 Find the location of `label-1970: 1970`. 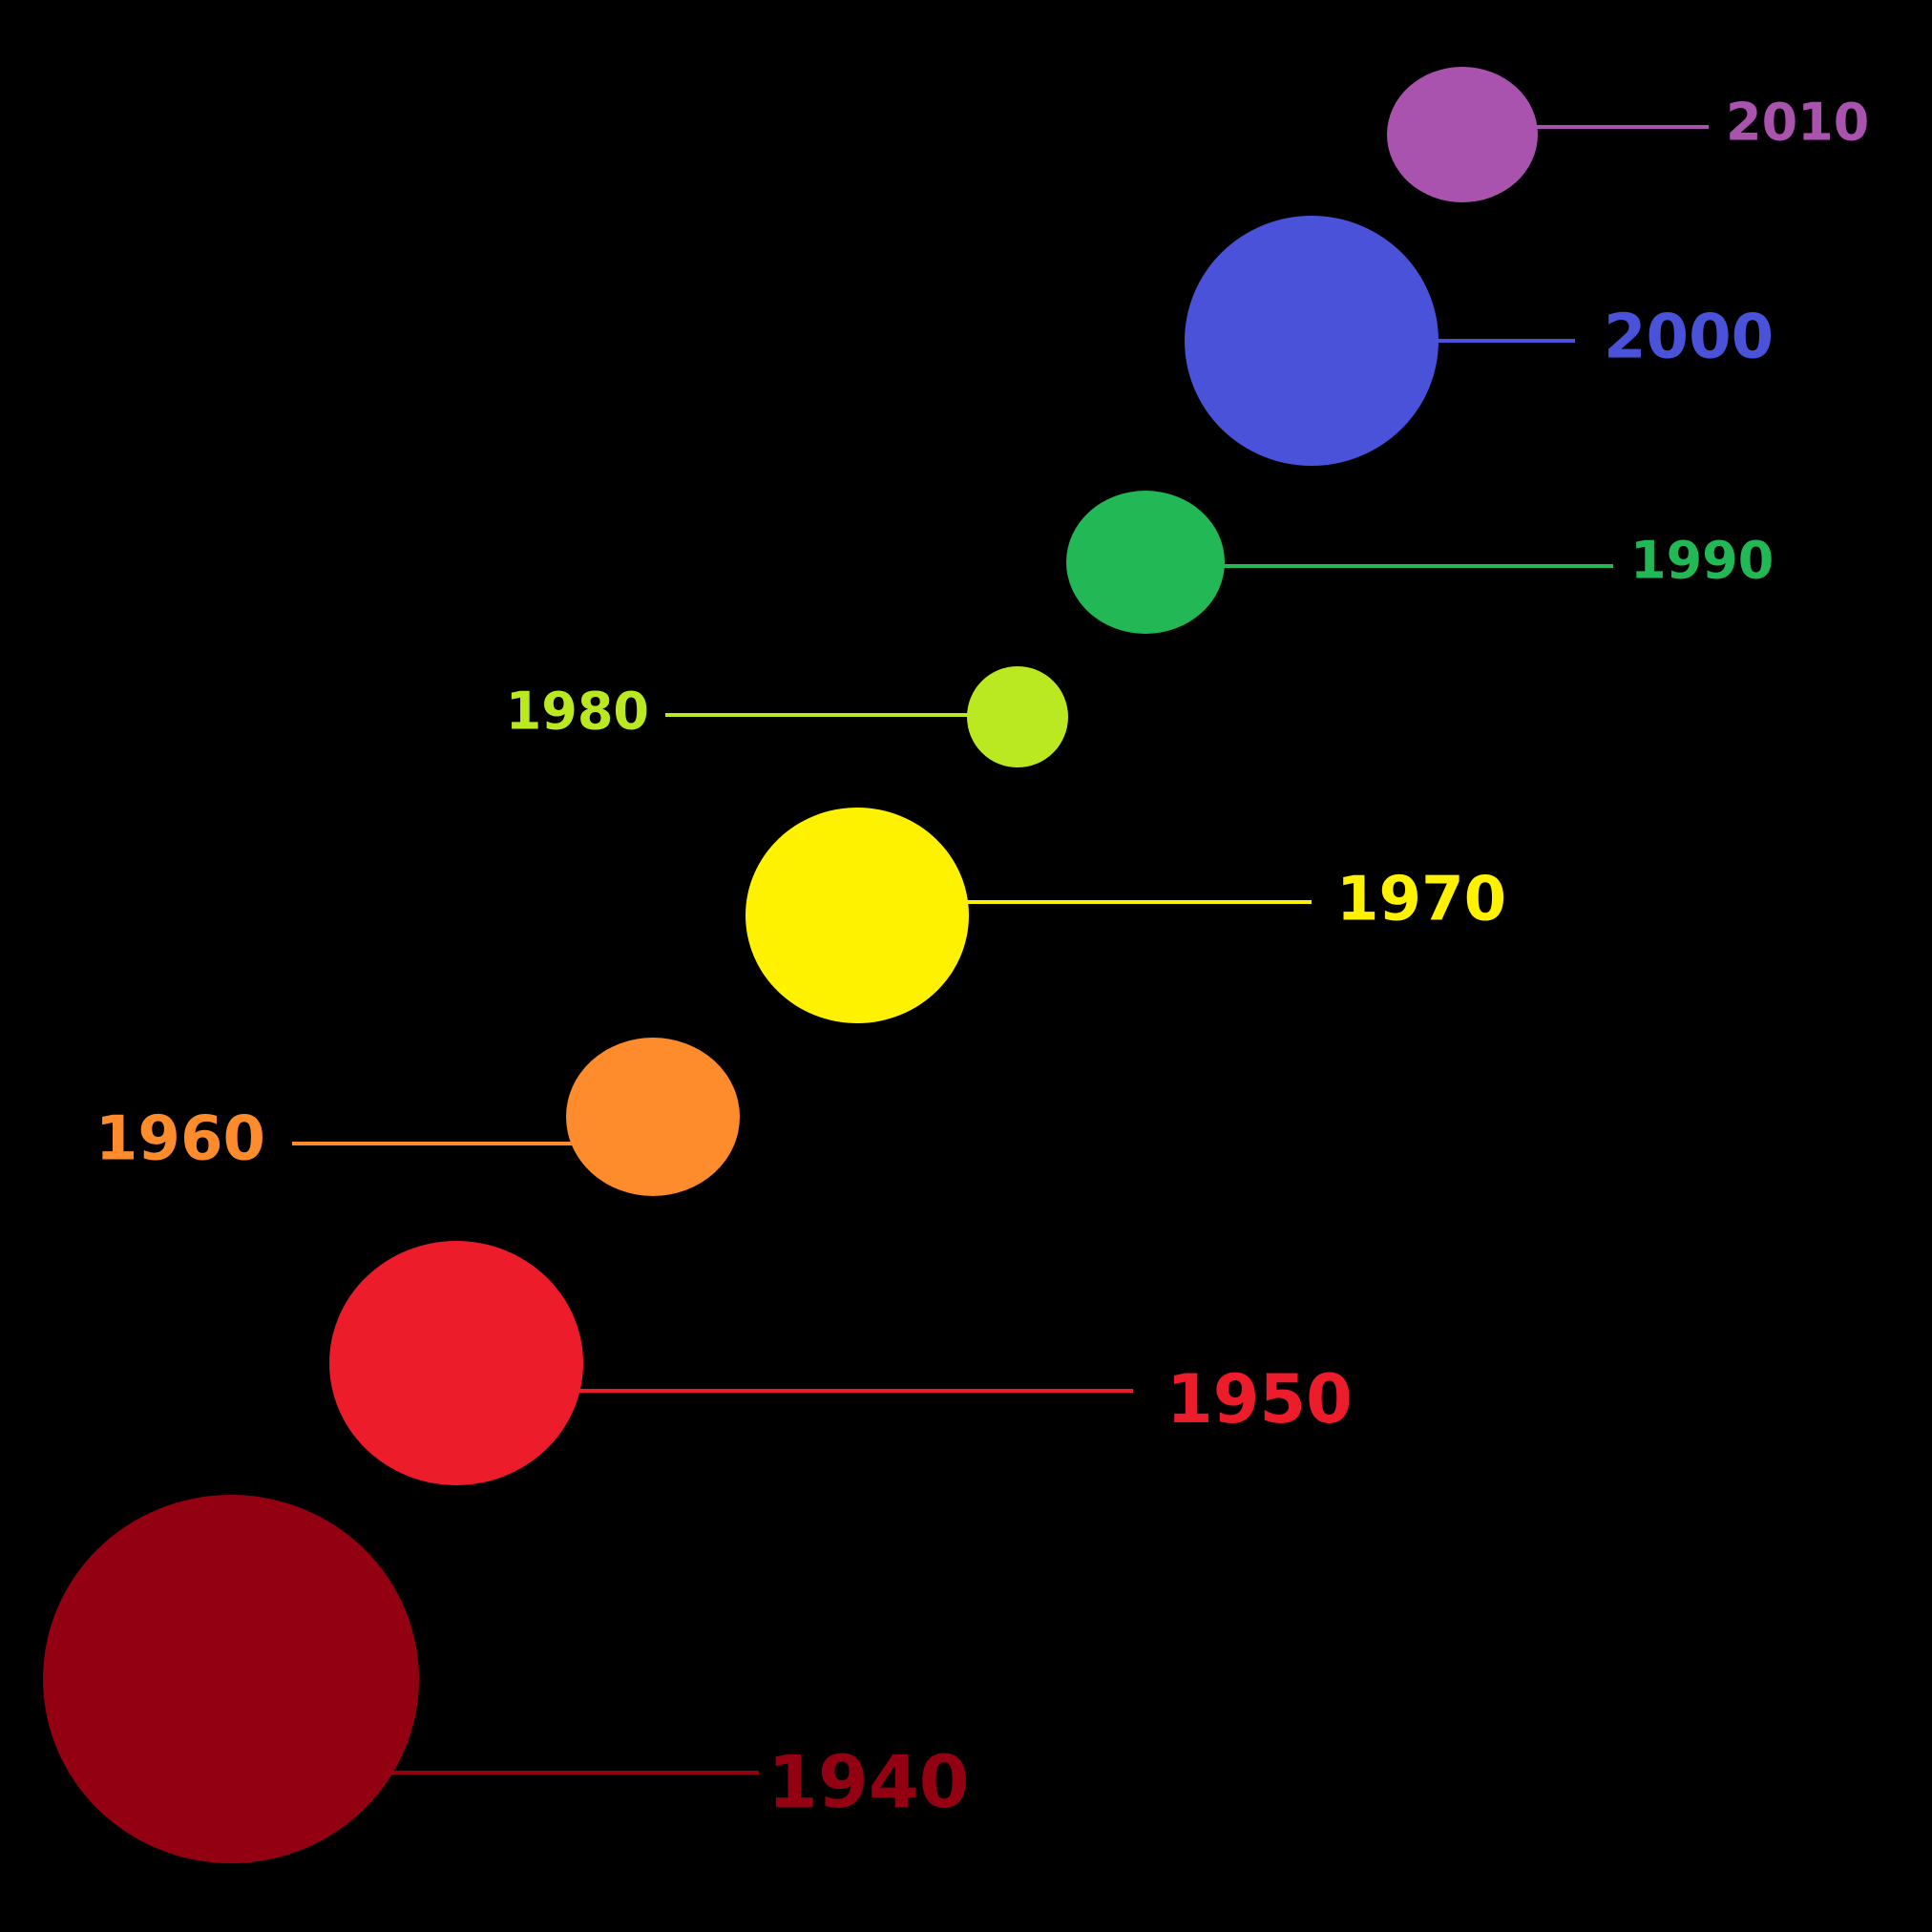

label-1970: 1970 is located at coordinates (1421, 900).